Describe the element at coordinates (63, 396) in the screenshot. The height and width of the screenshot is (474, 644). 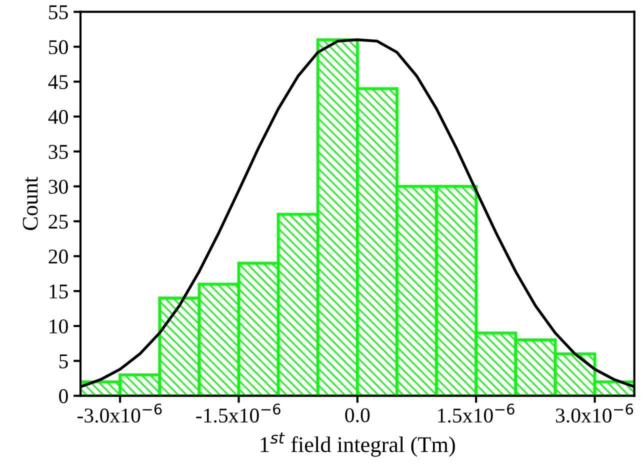
I see `y-tick-label: 0` at that location.